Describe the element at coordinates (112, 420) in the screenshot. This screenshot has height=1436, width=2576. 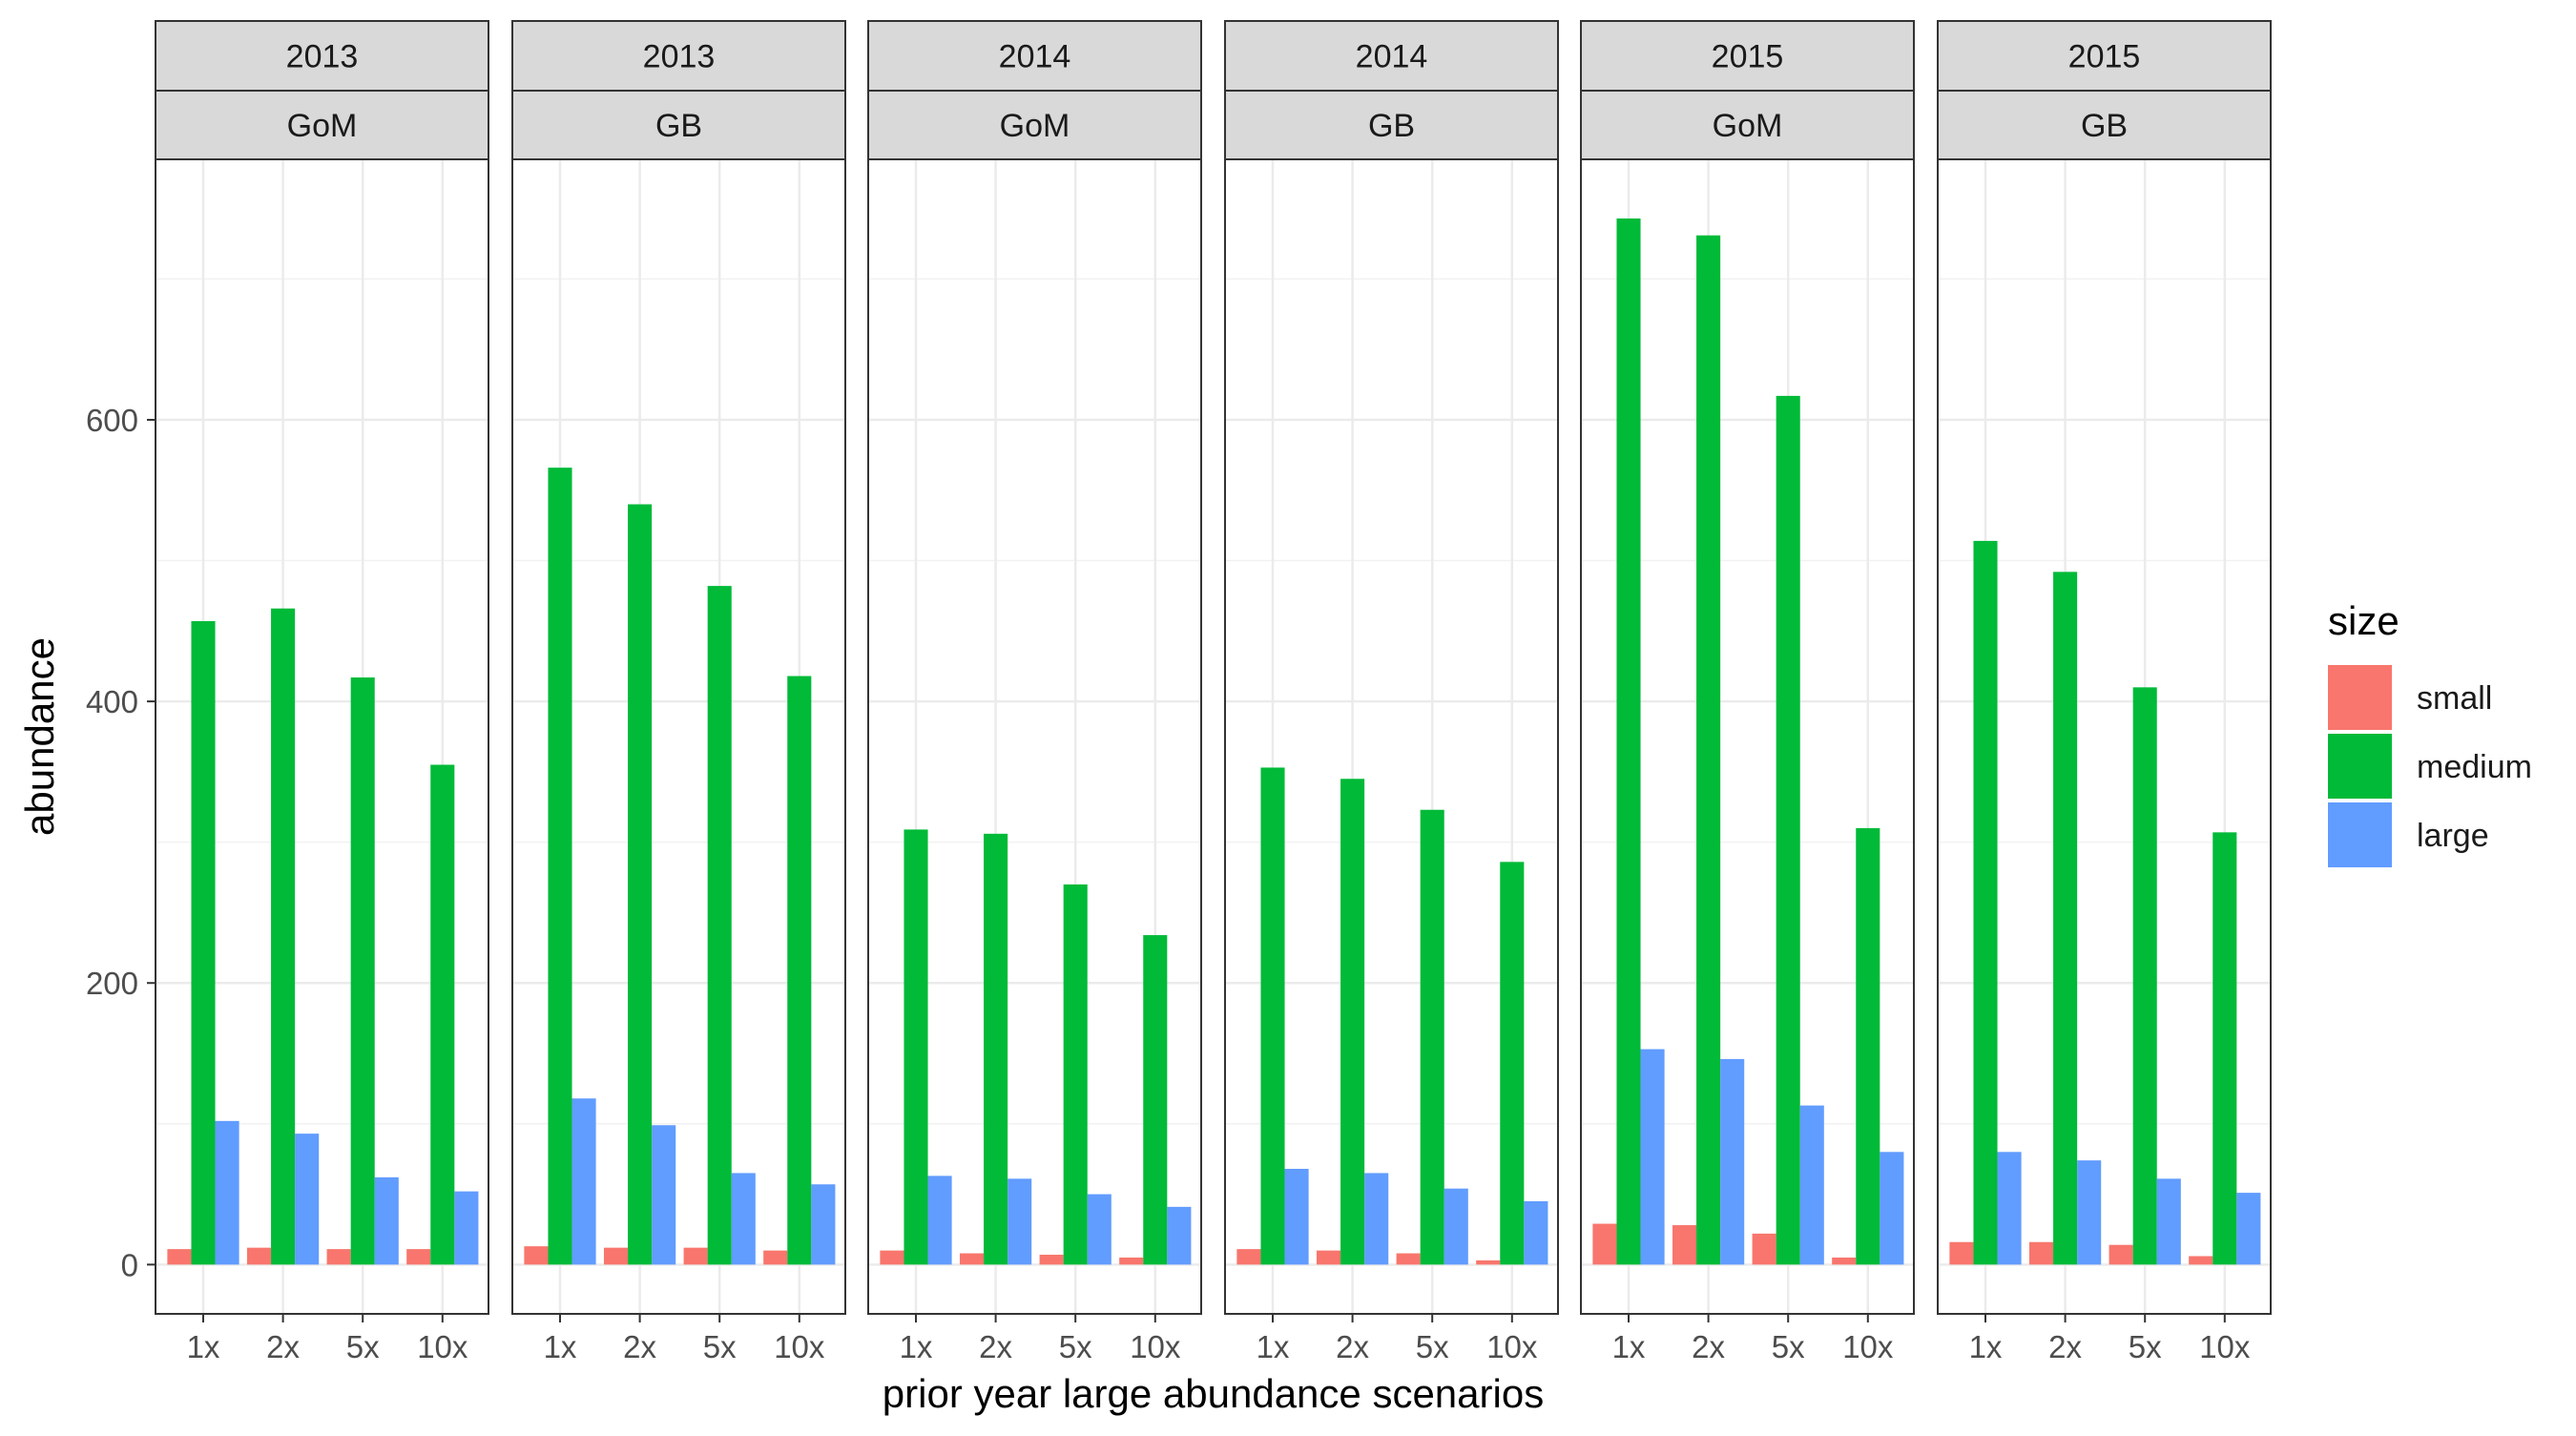
I see `y-tick-label: 600` at that location.